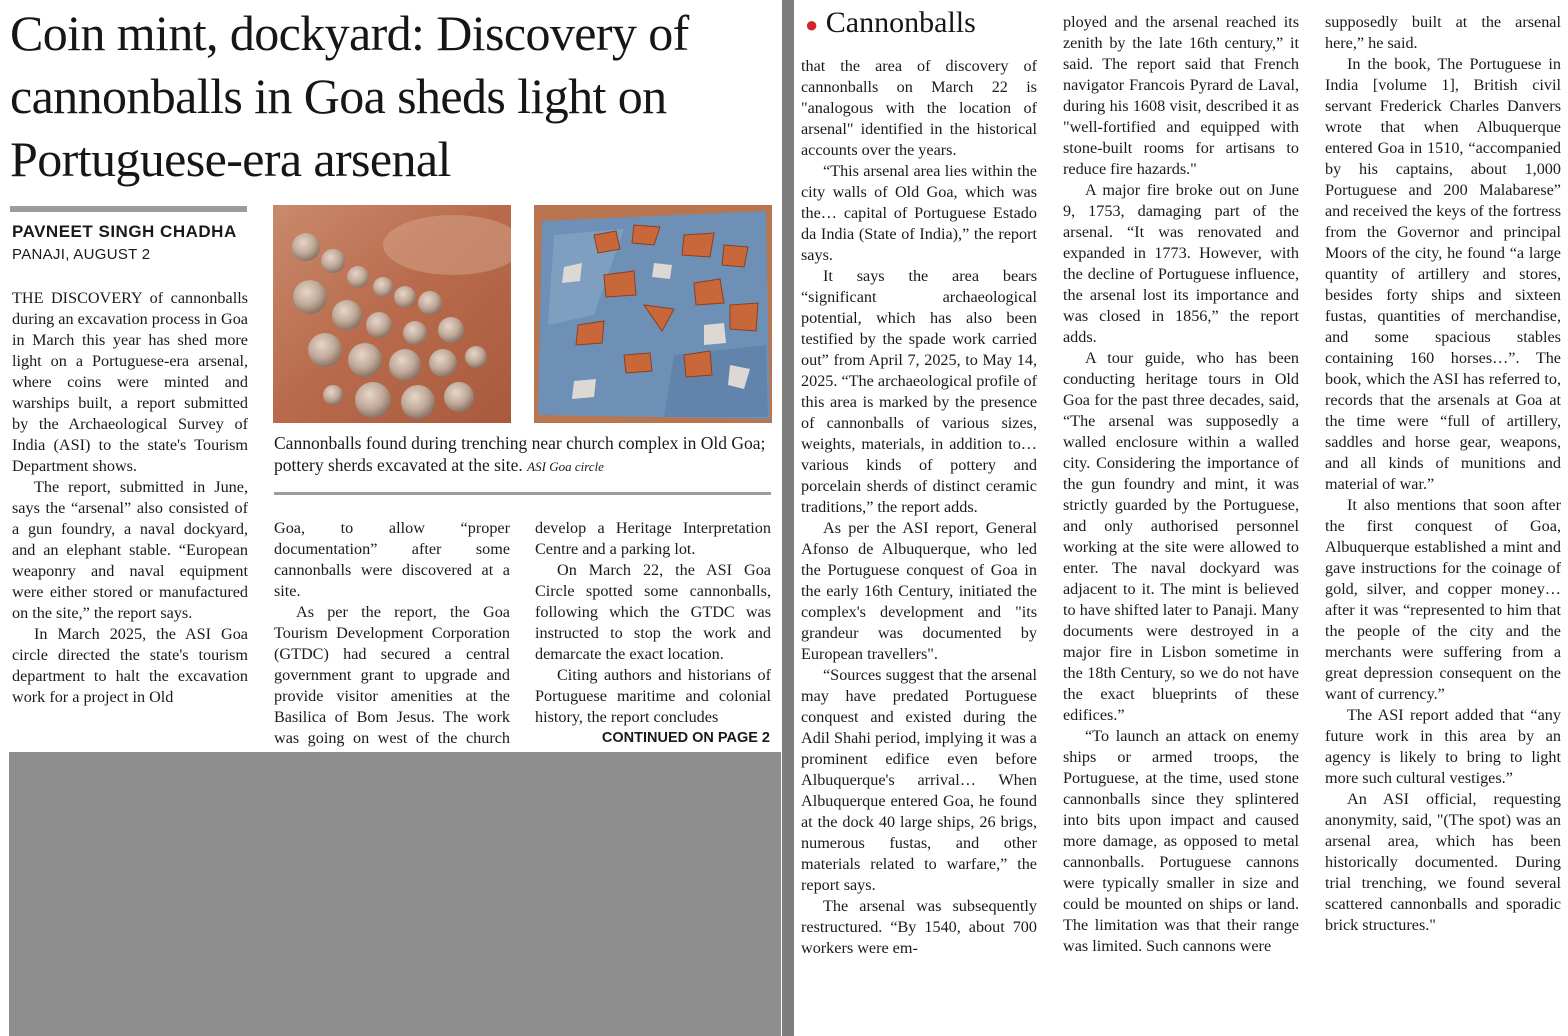  Describe the element at coordinates (788, 518) in the screenshot. I see `column-divider` at that location.